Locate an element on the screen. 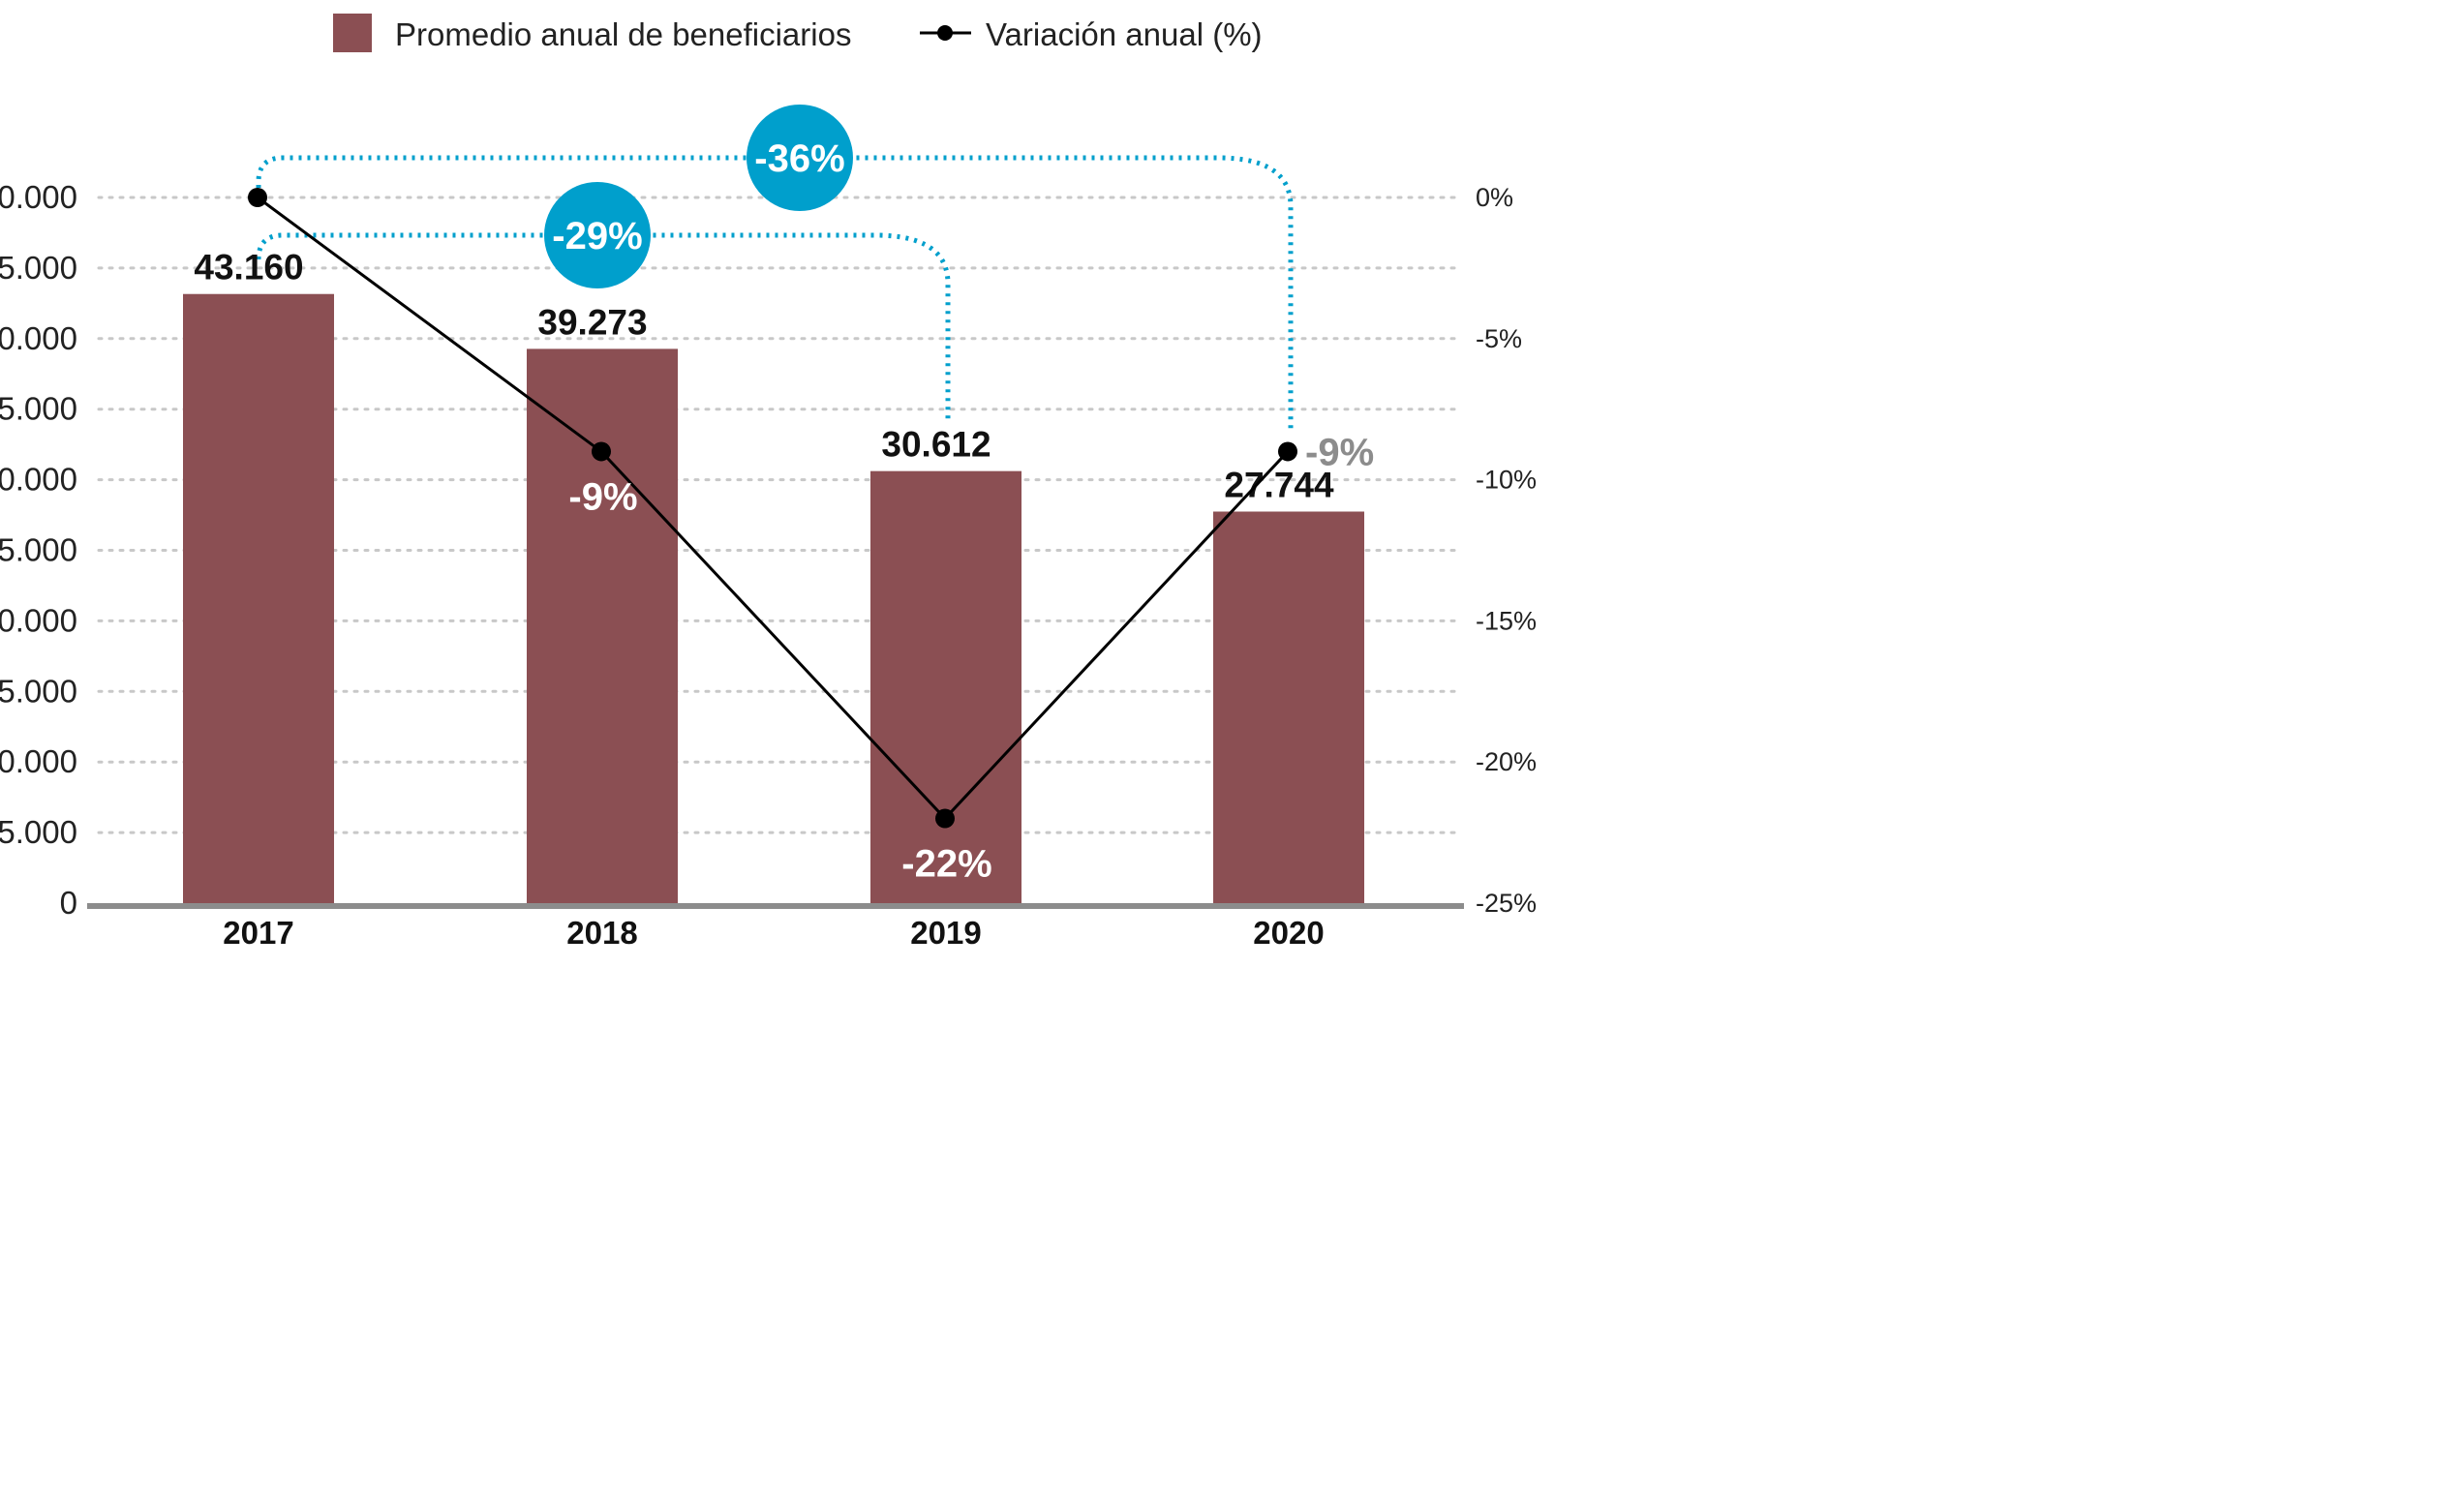 Image resolution: width=2439 pixels, height=1512 pixels. left-tick-label: 40.000 is located at coordinates (38, 338).